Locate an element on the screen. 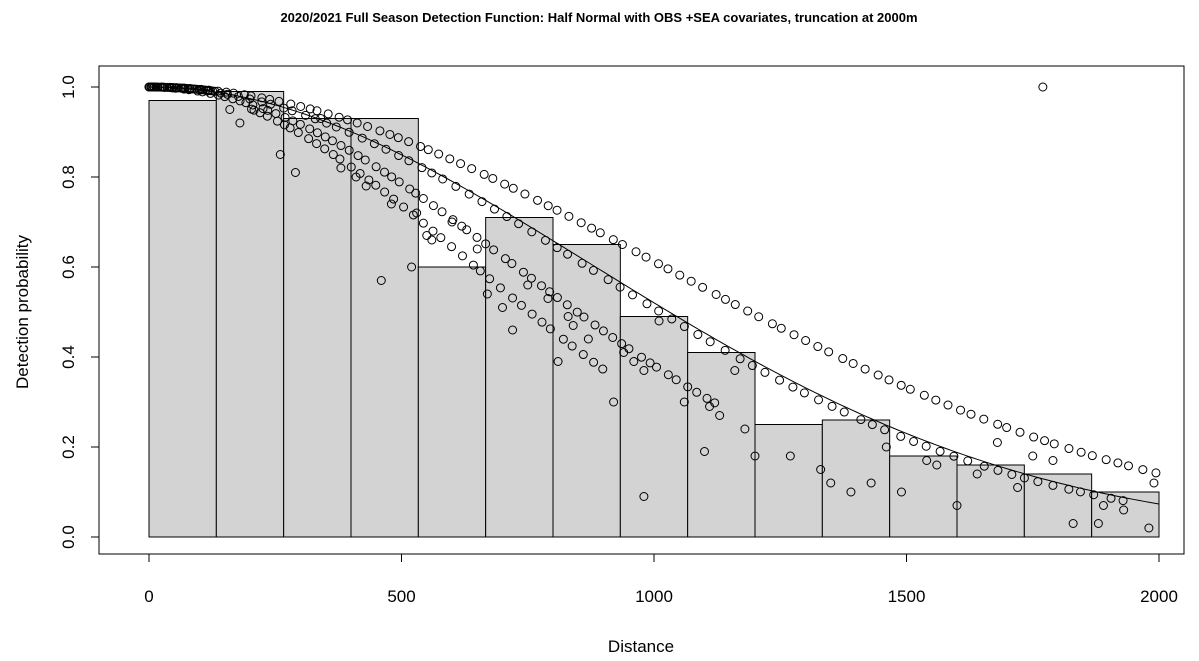  x-tick-label: 500 is located at coordinates (401, 596).